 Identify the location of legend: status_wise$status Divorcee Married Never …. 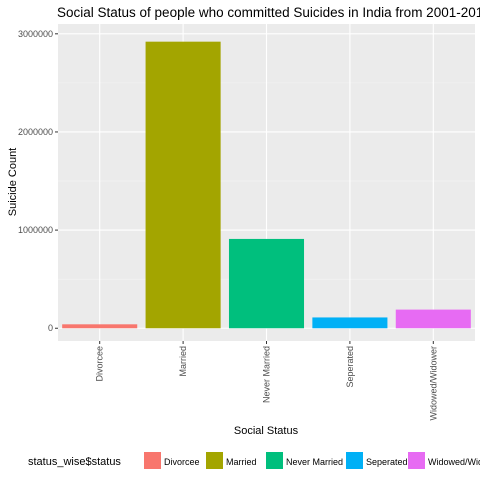
(254, 460).